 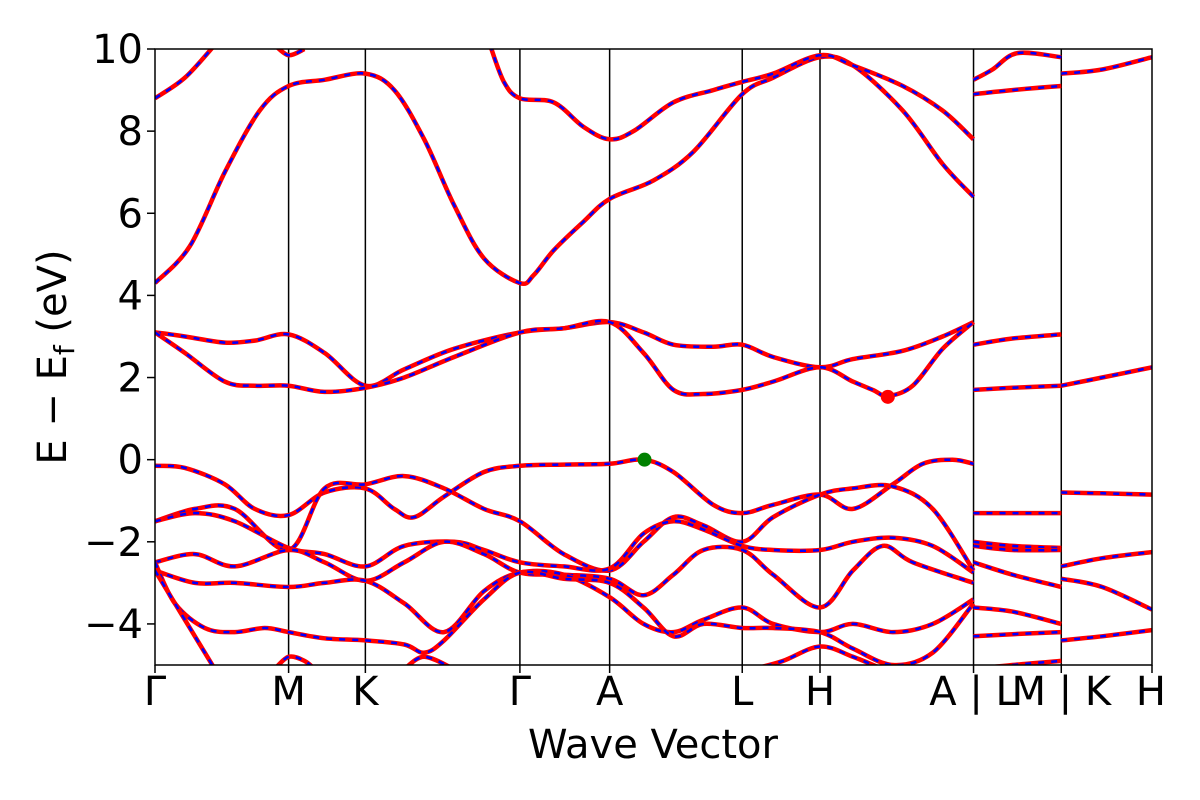 What do you see at coordinates (1106, 493) in the screenshot?
I see `band-29-overlay` at bounding box center [1106, 493].